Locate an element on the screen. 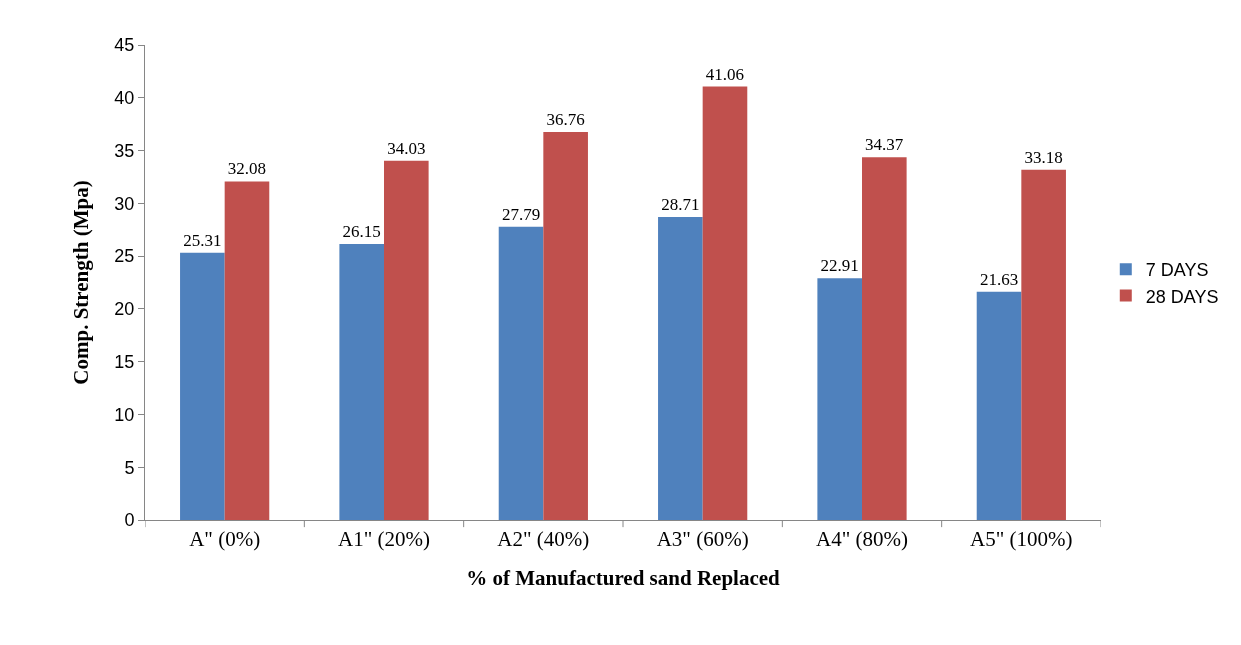 The height and width of the screenshot is (645, 1241). x-tick-label: A5" (100%) is located at coordinates (1021, 539).